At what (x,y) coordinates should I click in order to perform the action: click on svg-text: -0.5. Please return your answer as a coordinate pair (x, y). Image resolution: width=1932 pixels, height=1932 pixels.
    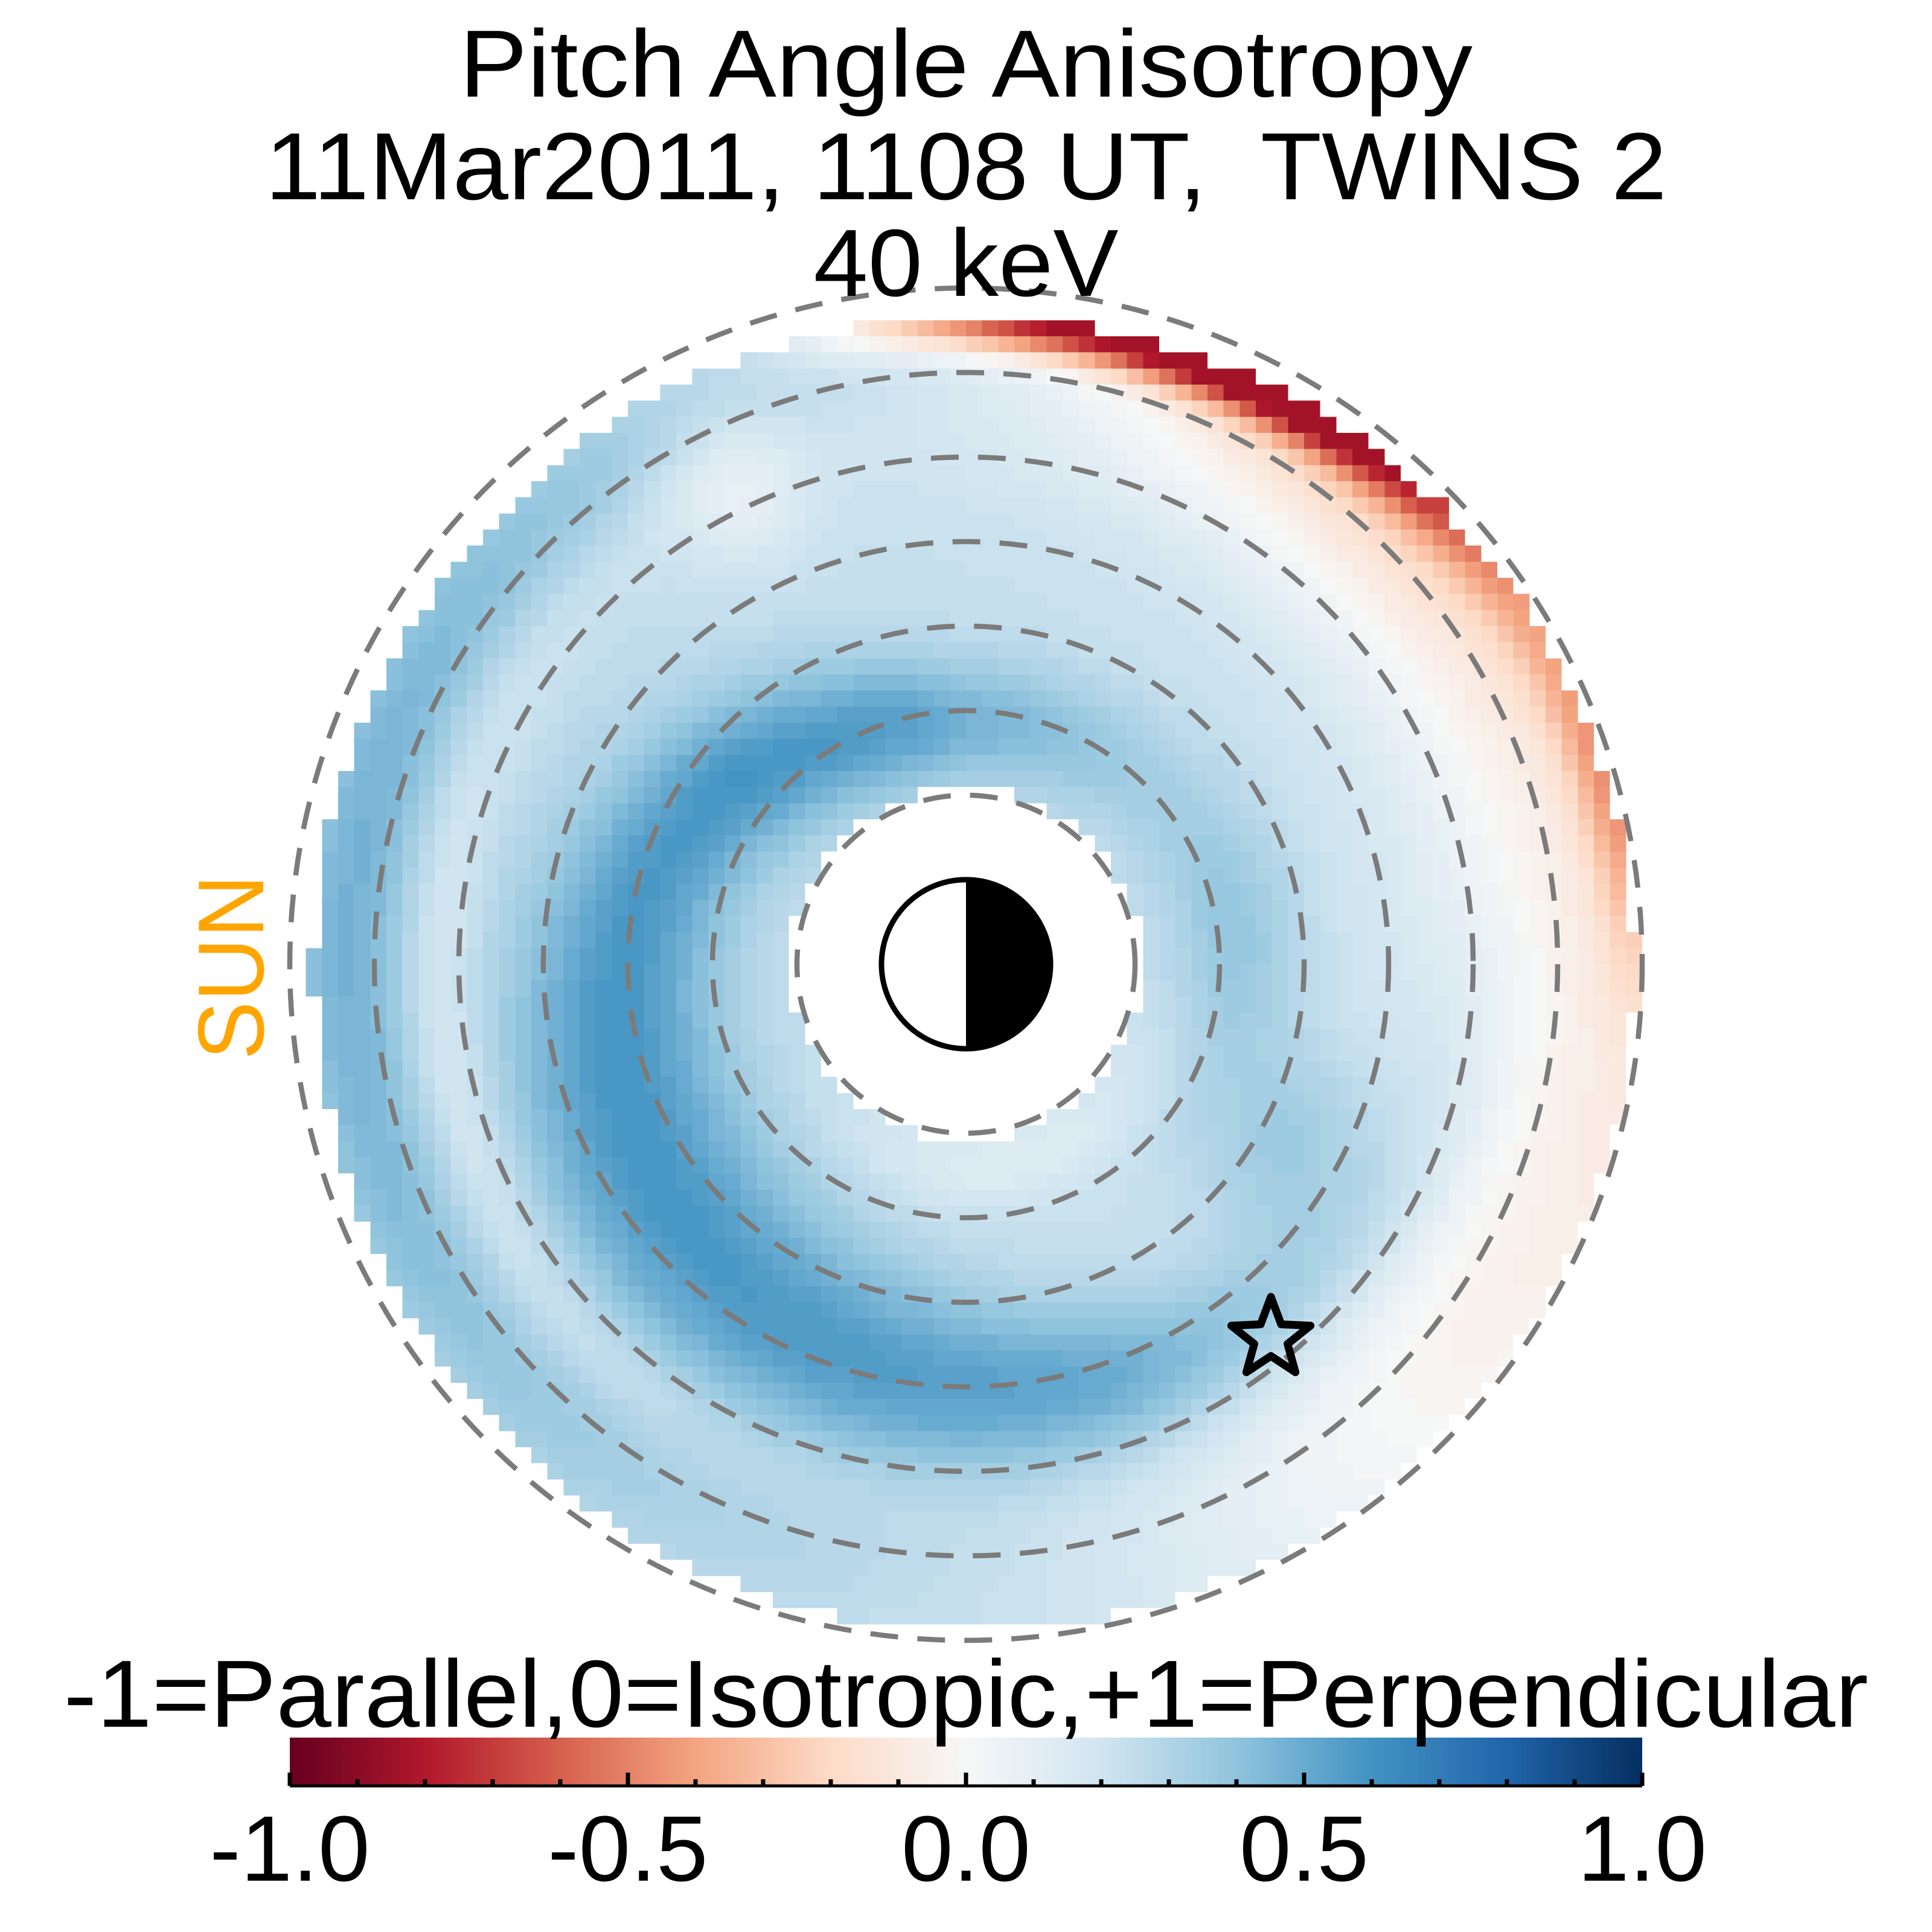
    Looking at the image, I should click on (628, 1849).